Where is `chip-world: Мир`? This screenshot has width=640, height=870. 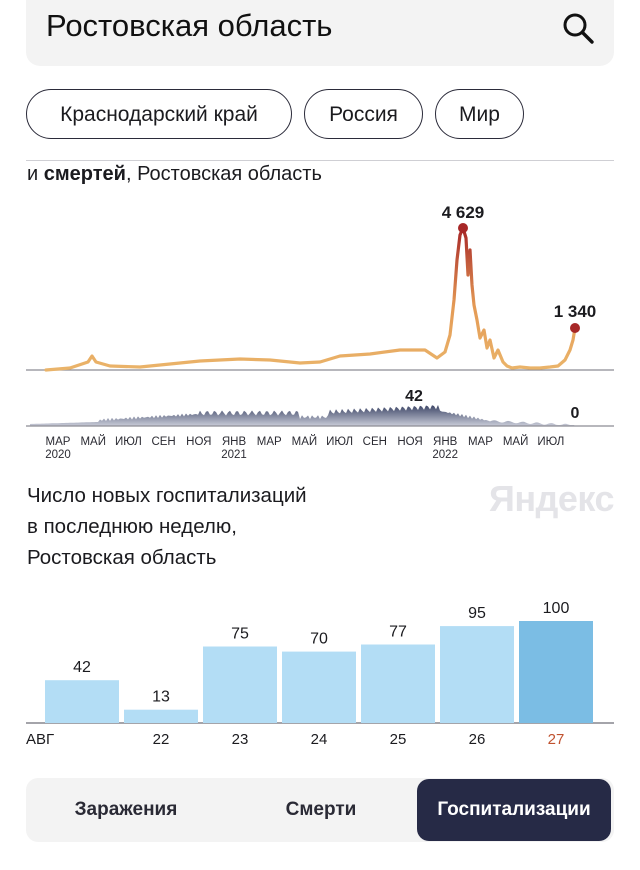 chip-world: Мир is located at coordinates (479, 114).